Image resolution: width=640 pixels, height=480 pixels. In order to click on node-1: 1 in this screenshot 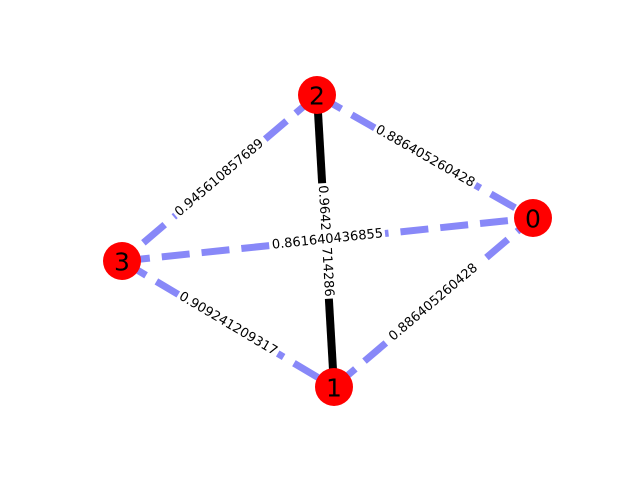, I will do `click(334, 387)`.